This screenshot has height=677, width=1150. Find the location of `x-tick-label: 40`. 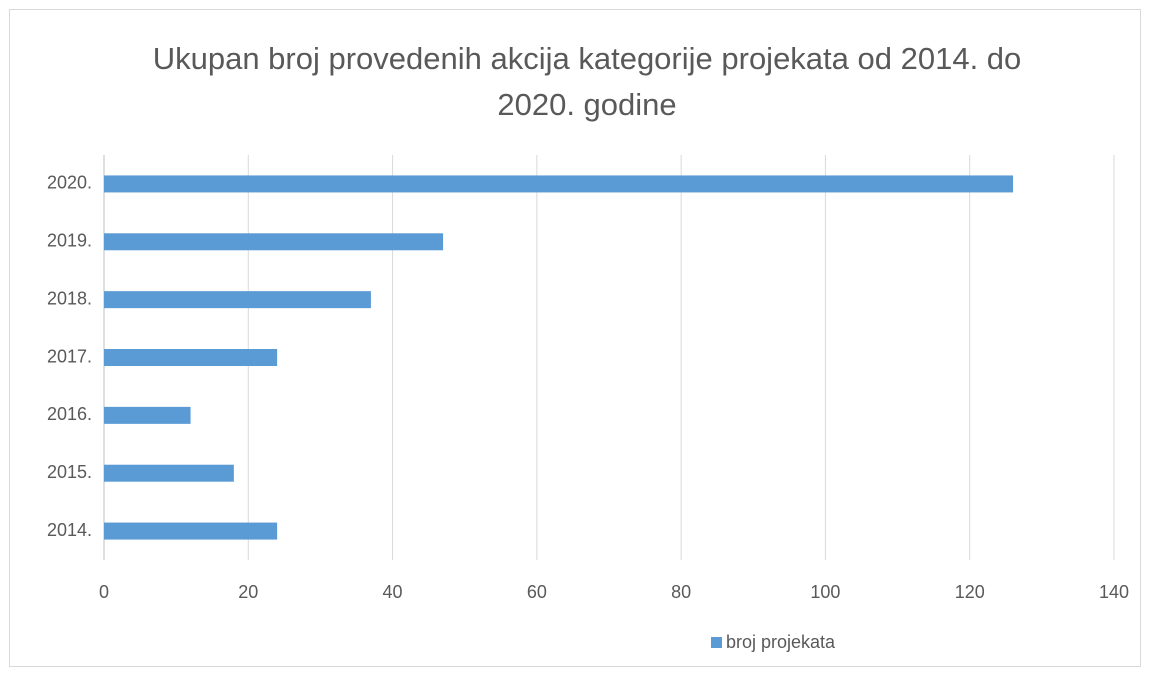

x-tick-label: 40 is located at coordinates (393, 592).